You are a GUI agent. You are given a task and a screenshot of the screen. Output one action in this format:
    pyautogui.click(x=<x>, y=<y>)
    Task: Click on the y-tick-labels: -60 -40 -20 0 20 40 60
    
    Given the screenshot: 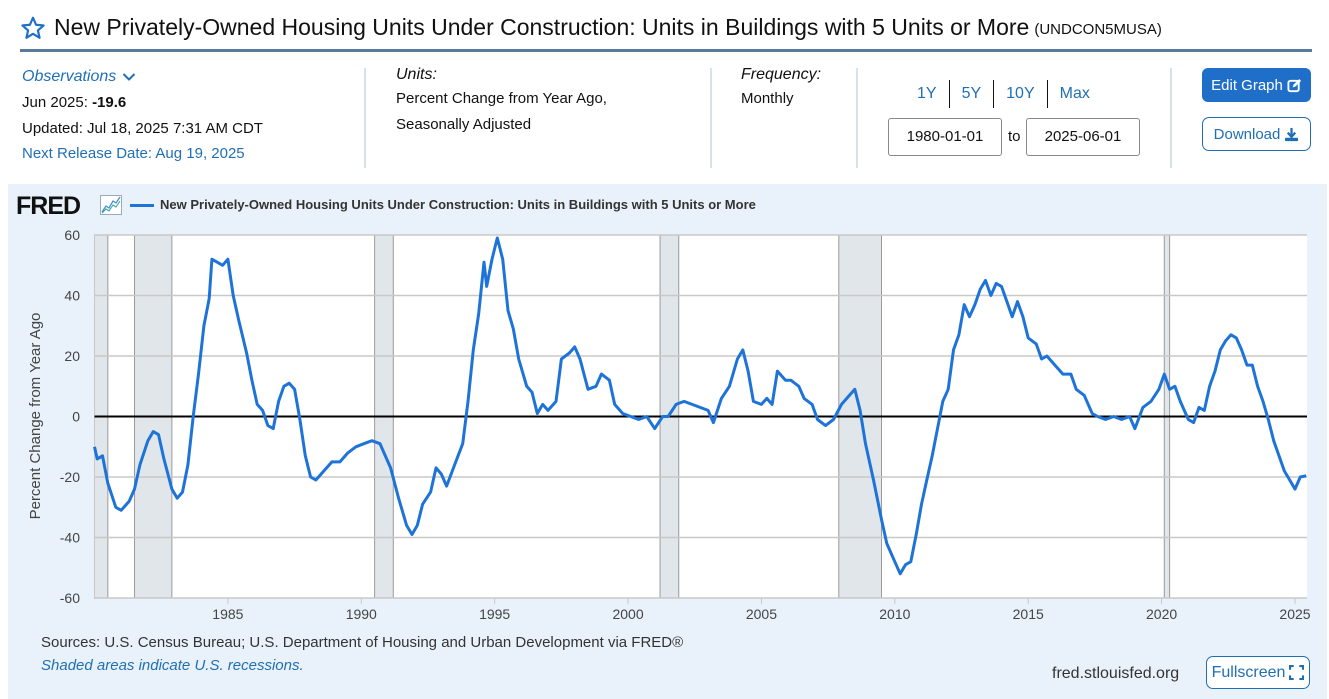 What is the action you would take?
    pyautogui.click(x=70, y=416)
    